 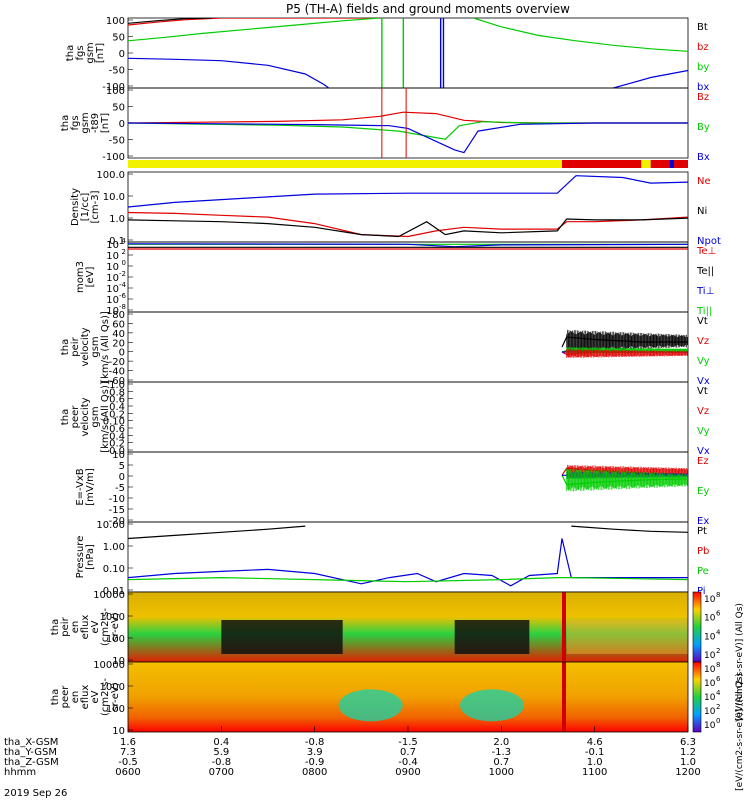 I want to click on y-axis-label: E=-VxB, so click(x=80, y=486).